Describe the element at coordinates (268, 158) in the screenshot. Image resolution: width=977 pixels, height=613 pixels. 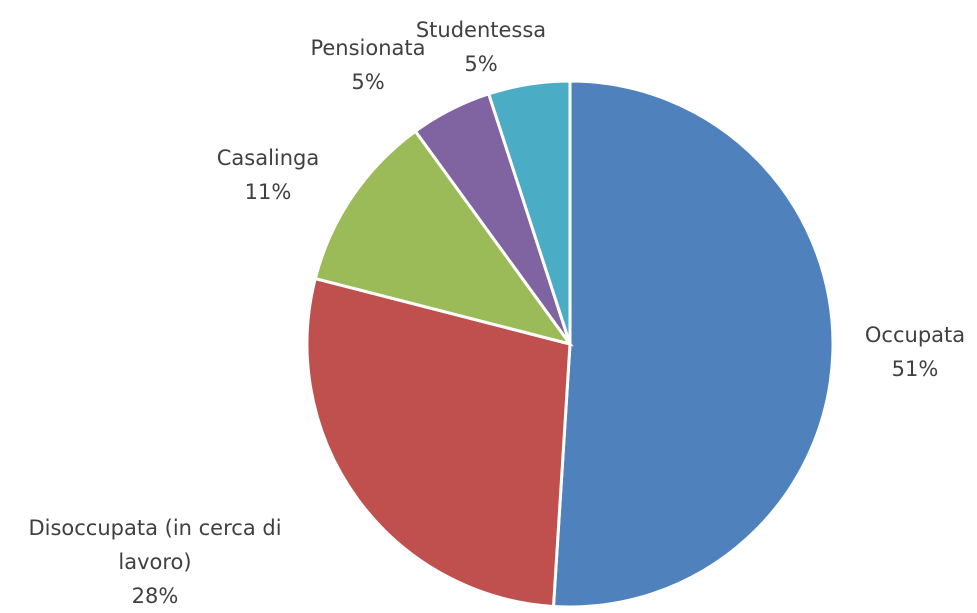
I see `category-label: Casalinga` at that location.